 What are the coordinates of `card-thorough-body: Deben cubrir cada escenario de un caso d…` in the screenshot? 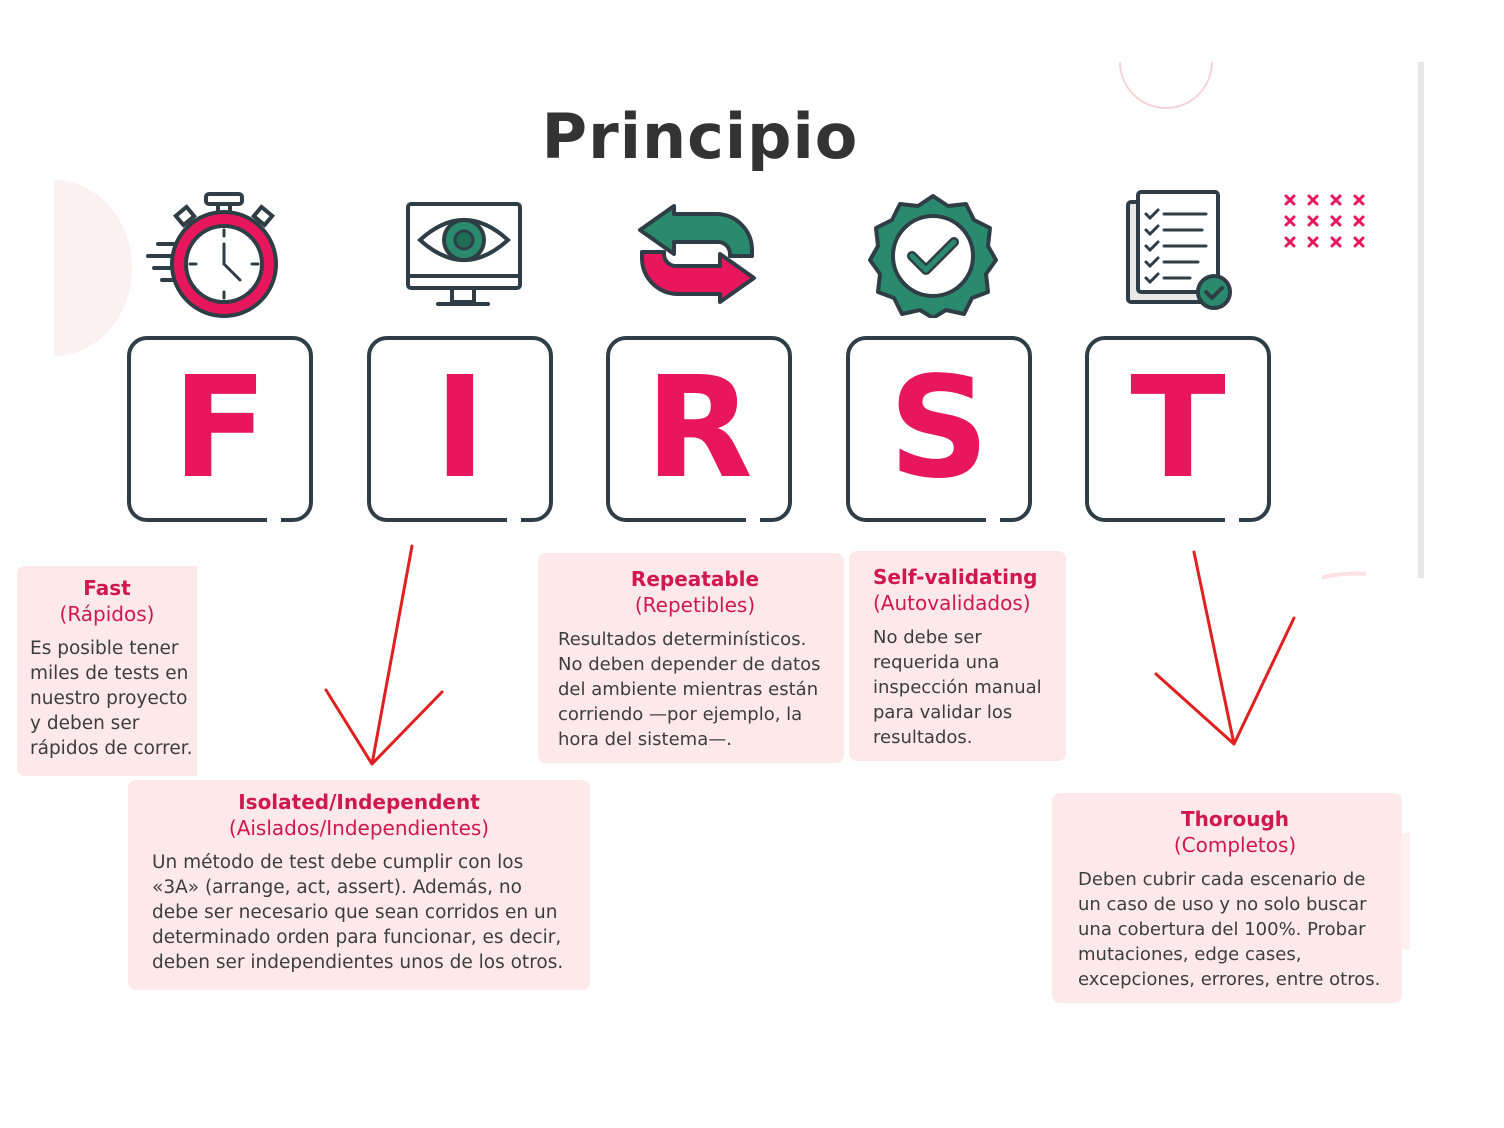 It's located at (1229, 929).